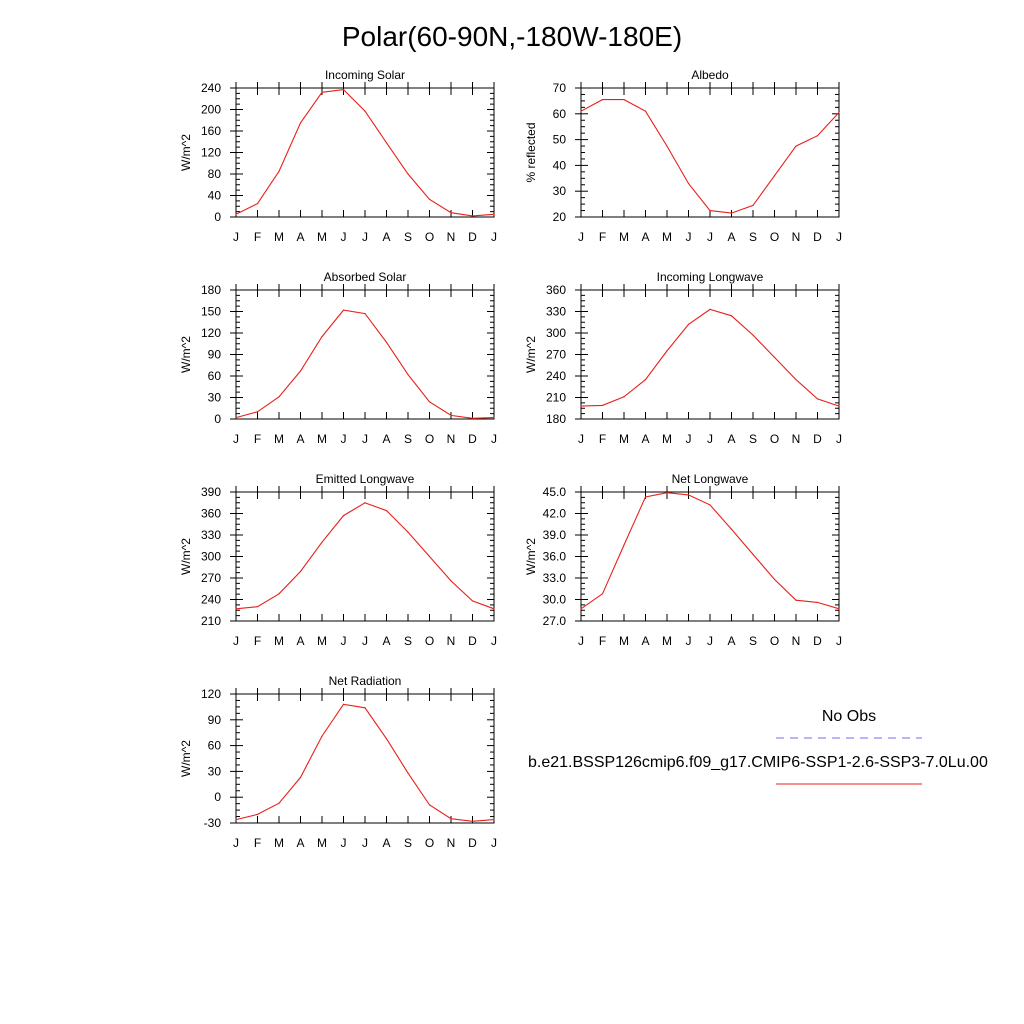 This screenshot has height=1024, width=1024. I want to click on y-tick-label: 30, so click(560, 191).